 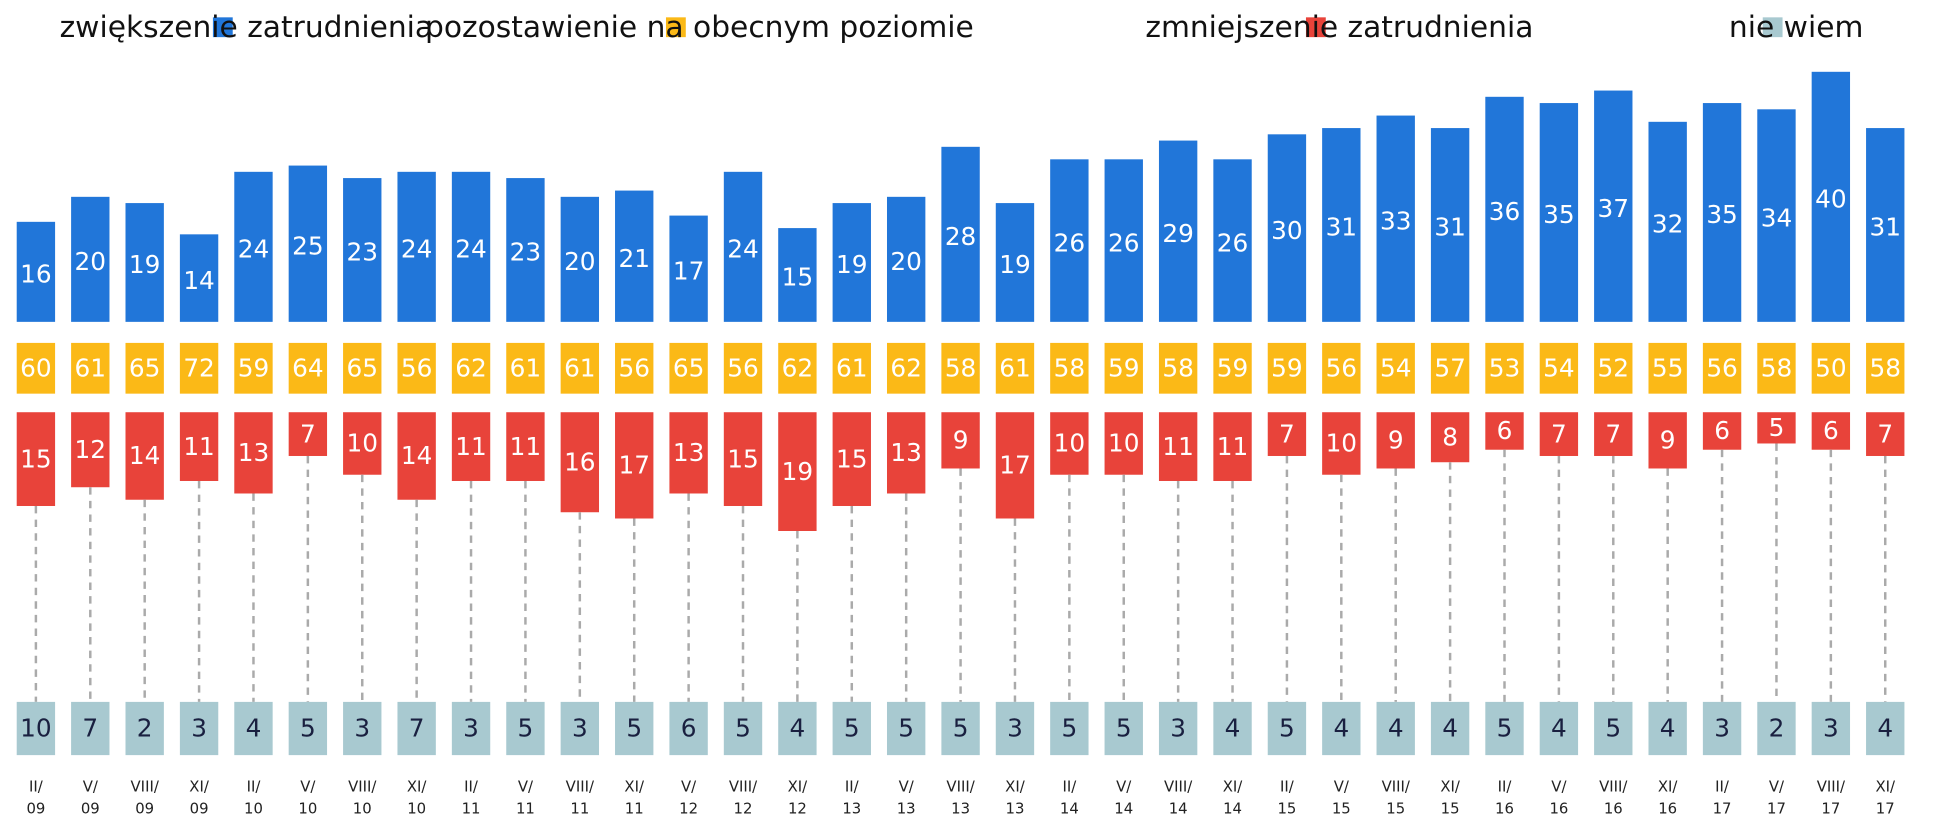 What do you see at coordinates (851, 797) in the screenshot?
I see `x-tick-label: II/13` at bounding box center [851, 797].